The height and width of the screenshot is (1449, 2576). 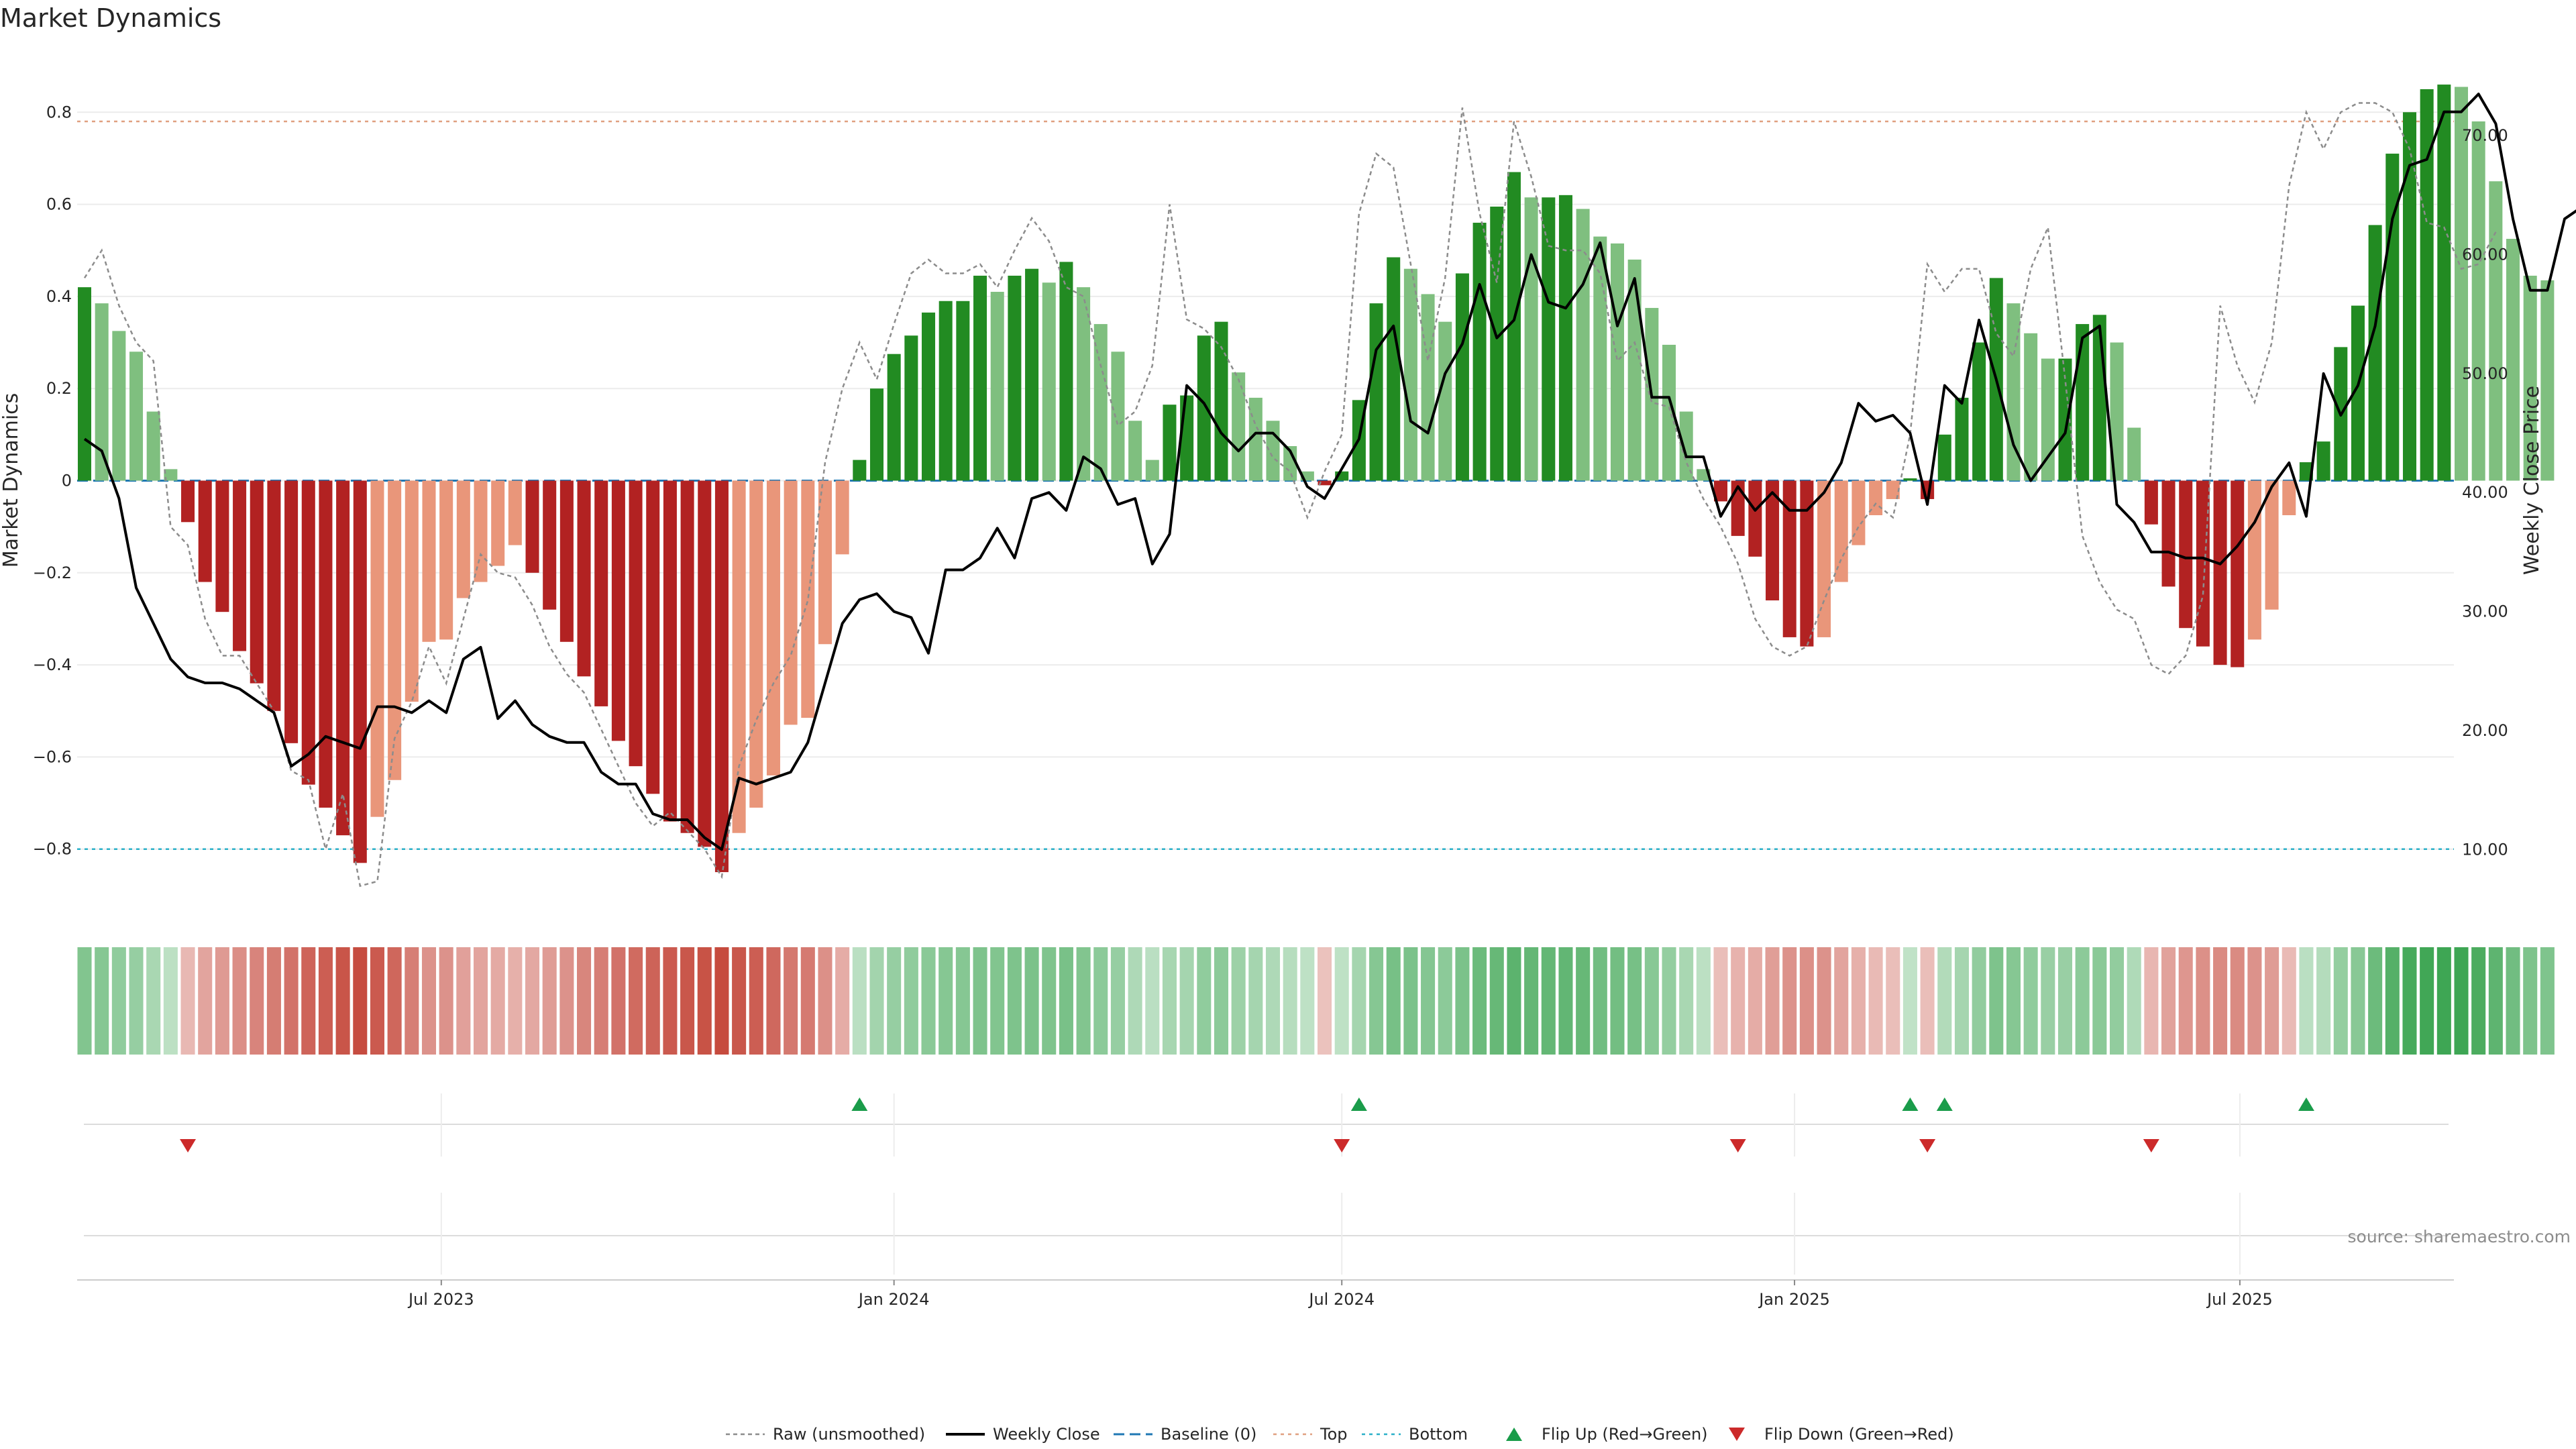 I want to click on legend-label: Raw (unsmoothed), so click(x=849, y=1434).